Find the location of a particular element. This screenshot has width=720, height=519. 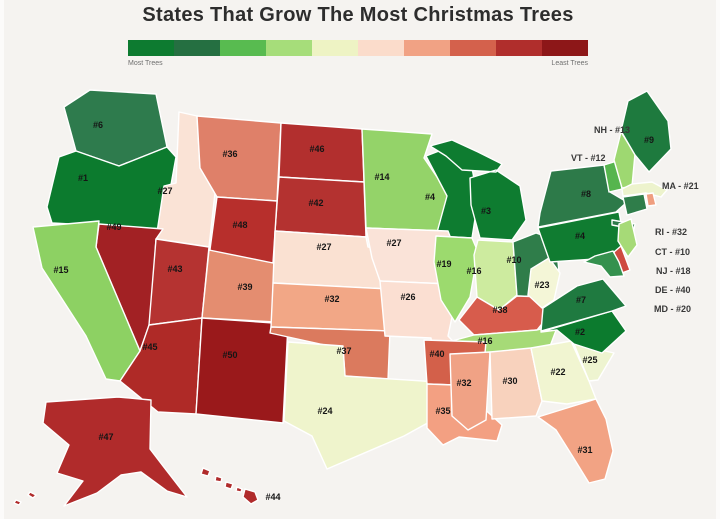

legend: Most Trees Least Trees is located at coordinates (358, 53).